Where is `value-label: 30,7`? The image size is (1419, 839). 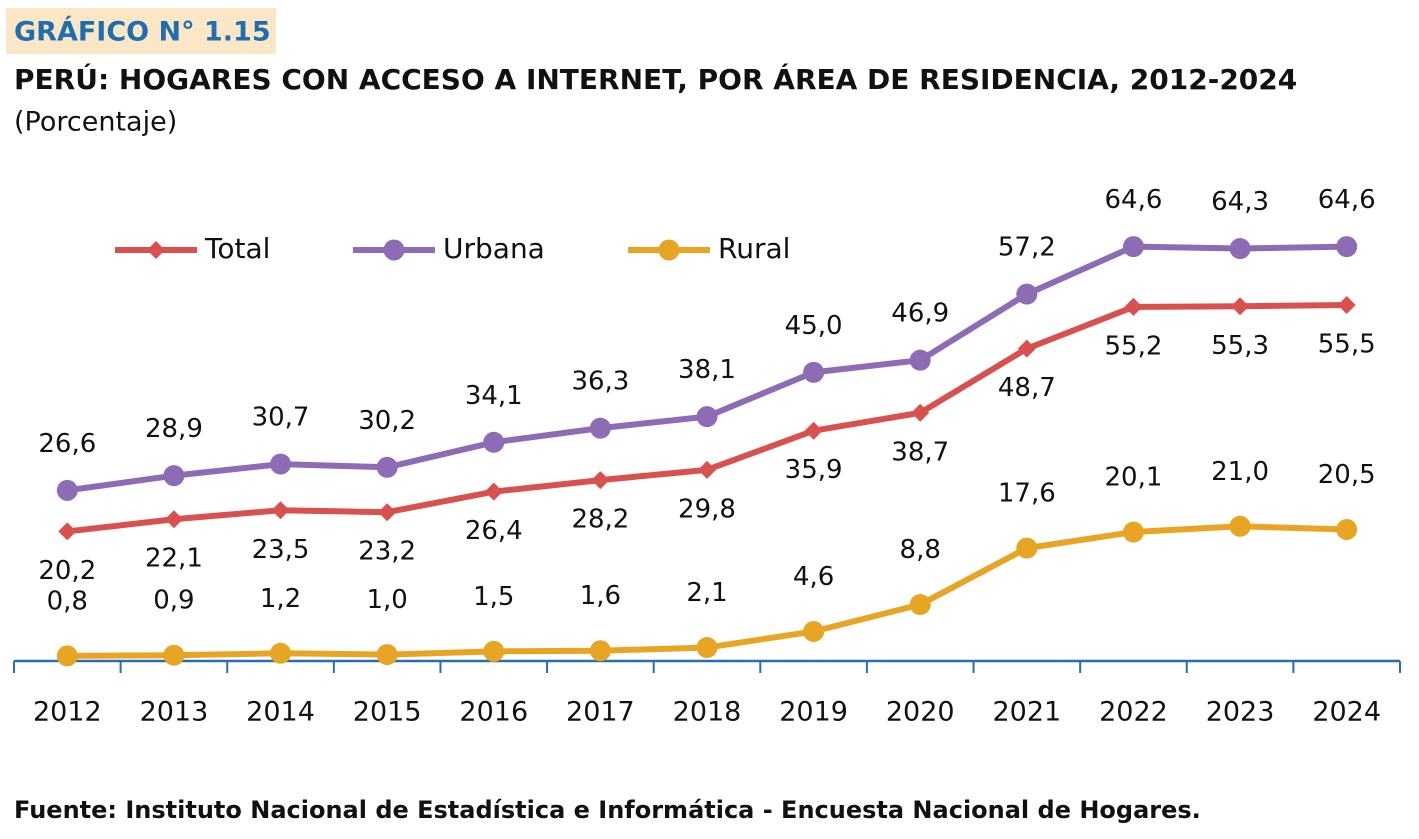
value-label: 30,7 is located at coordinates (281, 418).